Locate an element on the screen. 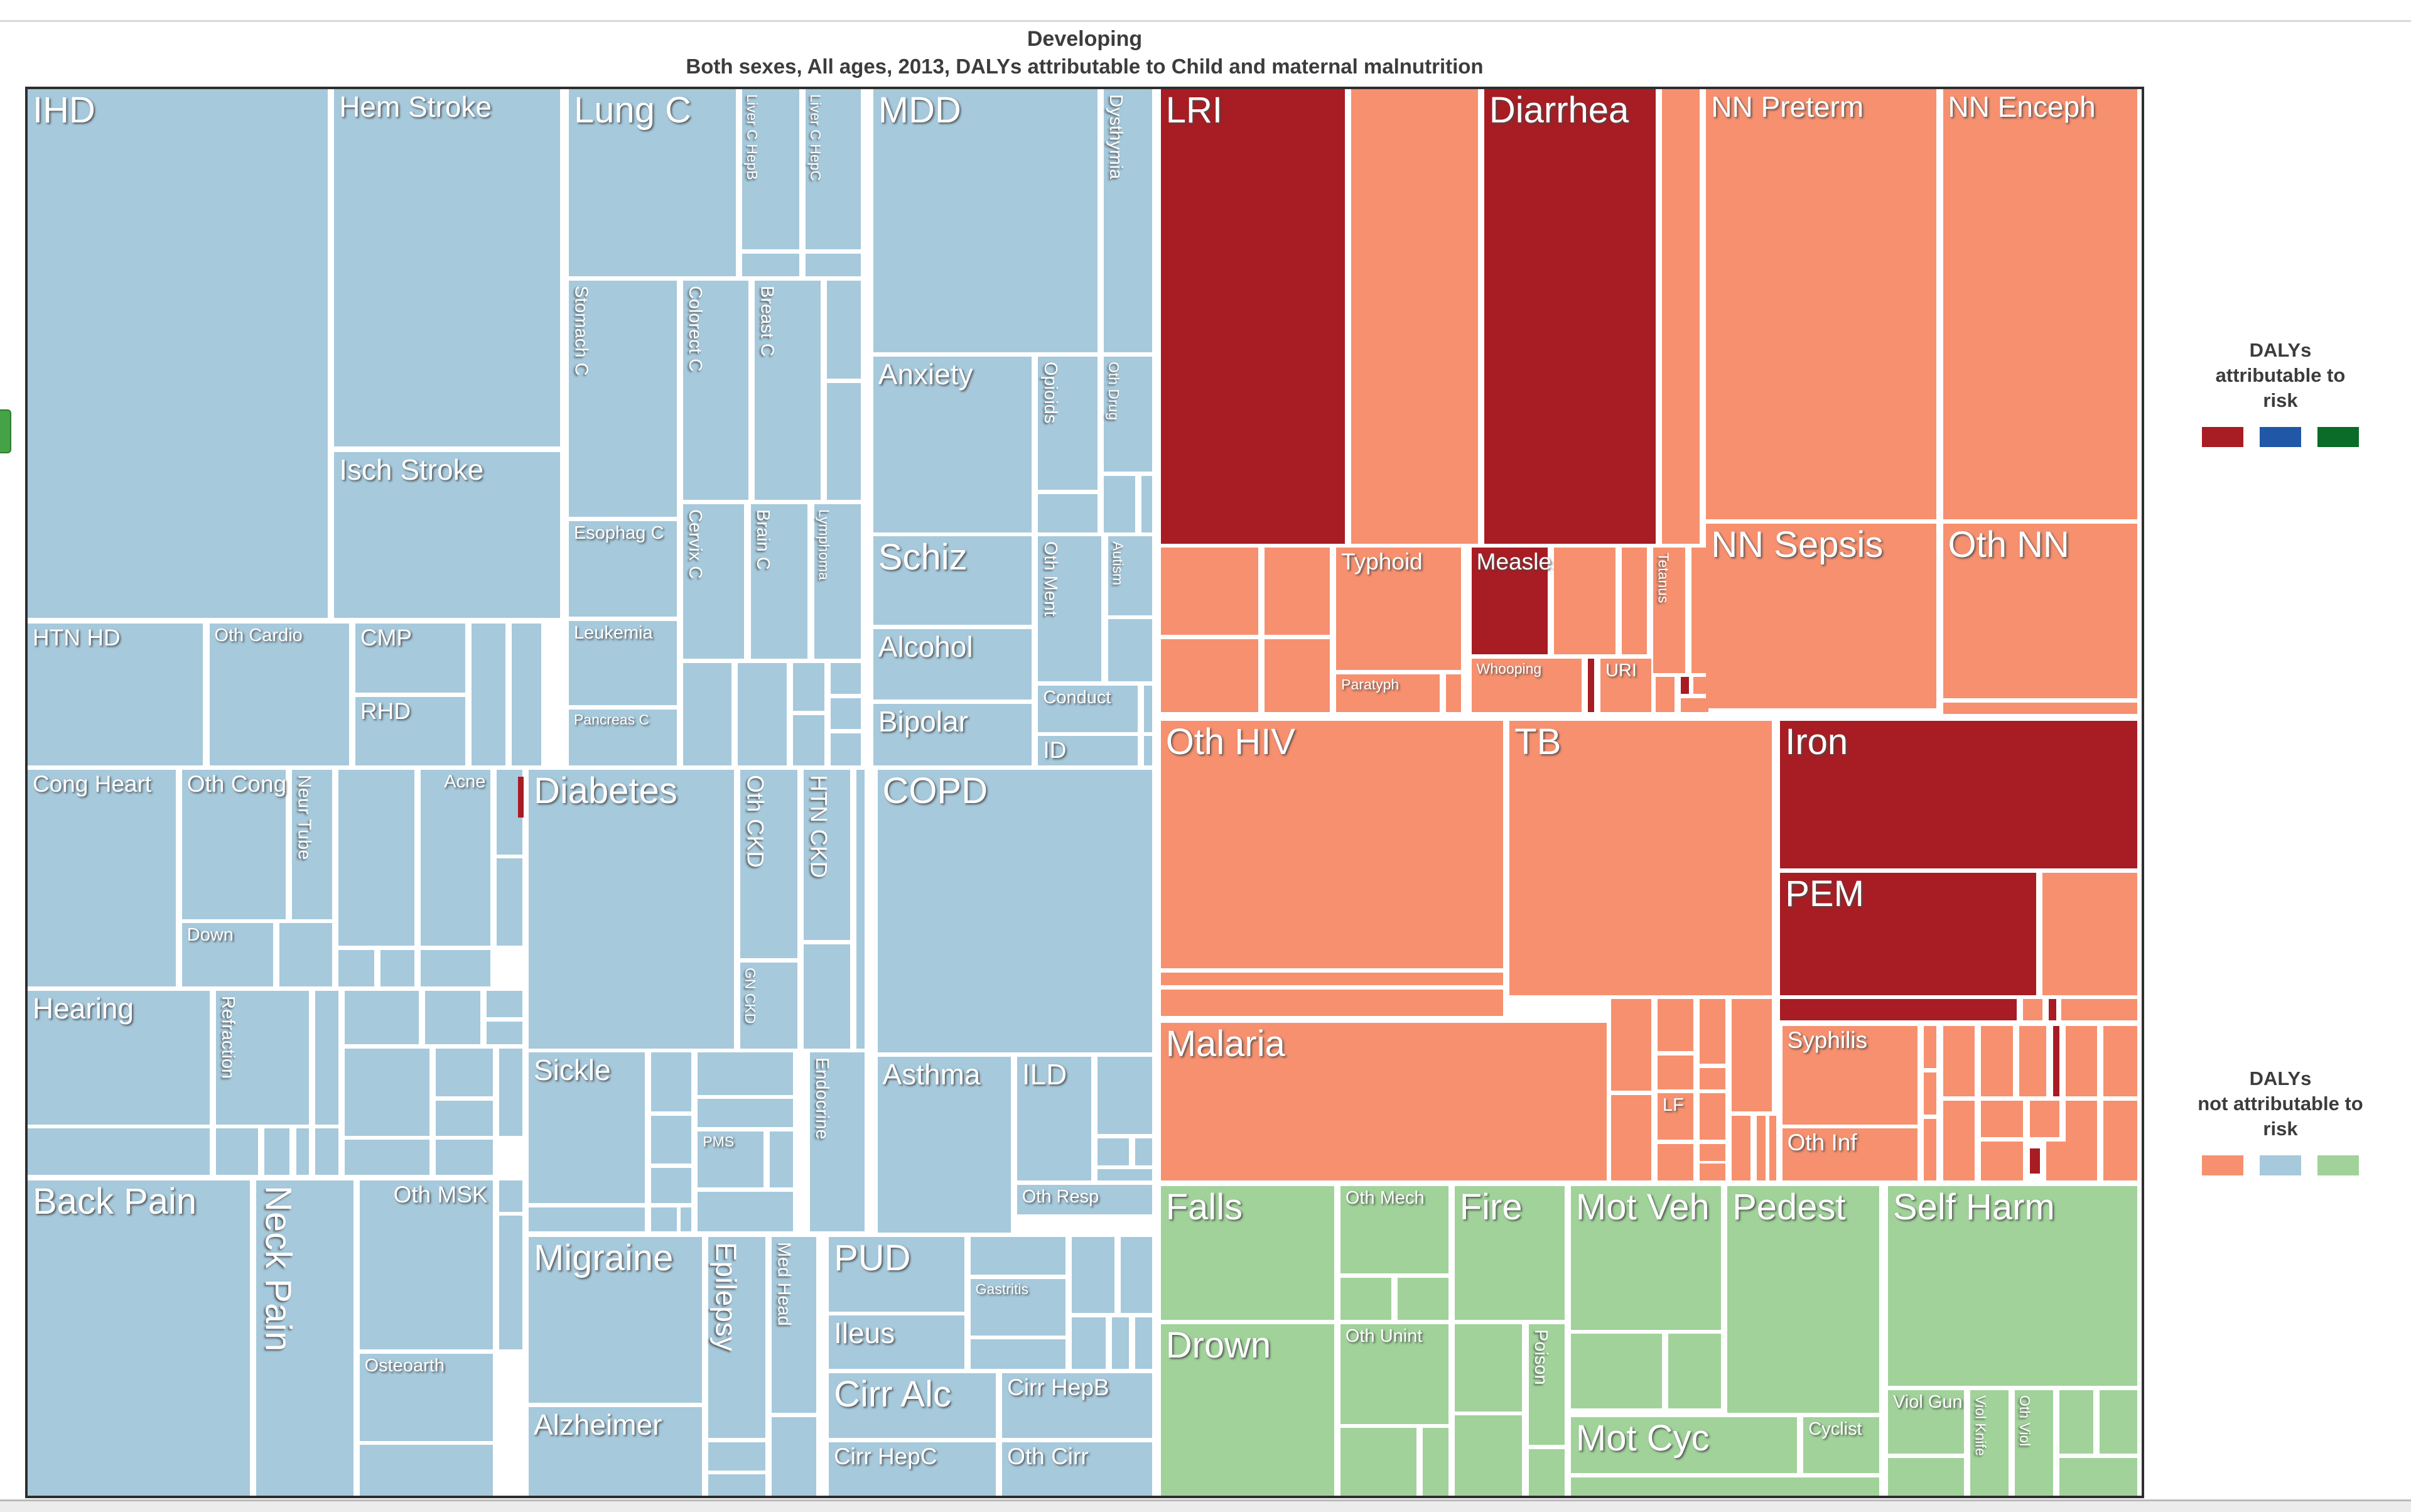 This screenshot has width=2411, height=1512. cell-pms: PMS is located at coordinates (730, 1159).